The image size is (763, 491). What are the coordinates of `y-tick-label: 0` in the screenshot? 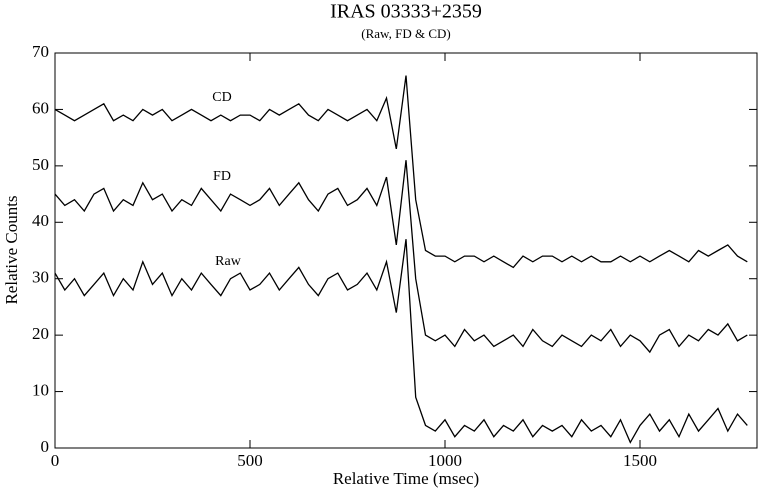 It's located at (45, 446).